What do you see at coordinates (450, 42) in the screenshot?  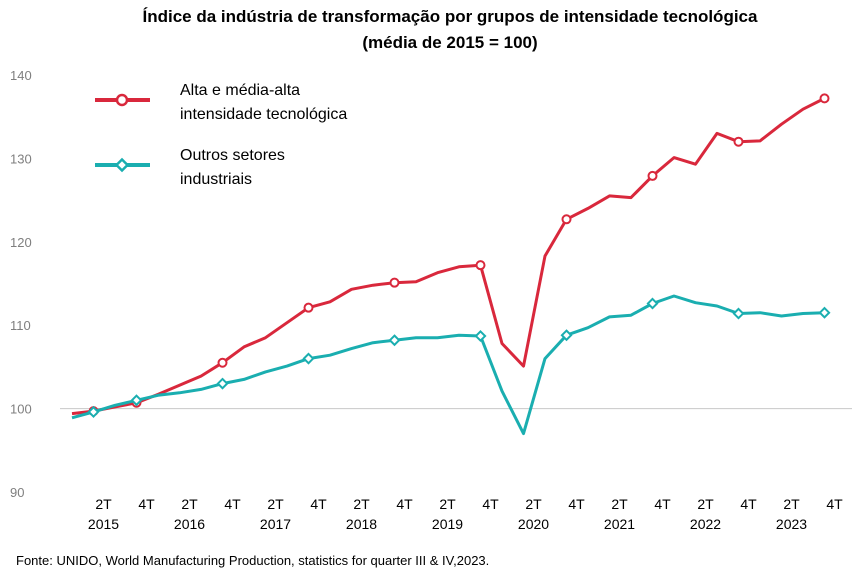 I see `chart-subtitle: (média de 2015 = 100)` at bounding box center [450, 42].